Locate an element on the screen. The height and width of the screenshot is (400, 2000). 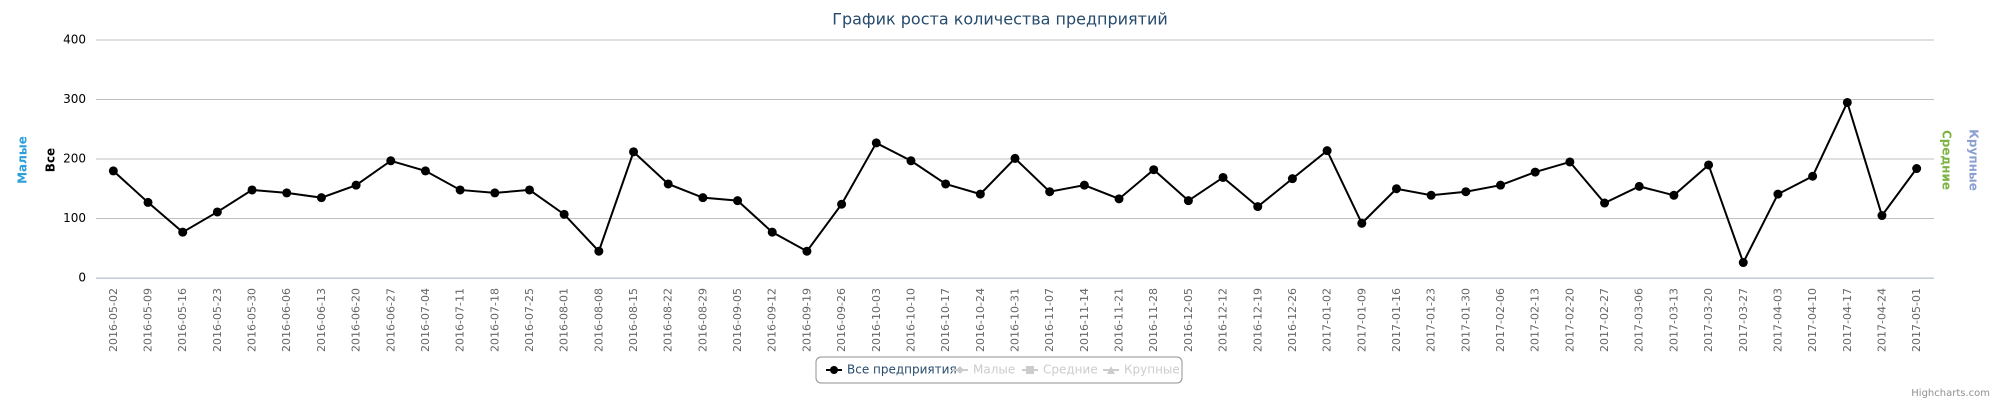
x-tick-label: 2016-11-14 is located at coordinates (1084, 320).